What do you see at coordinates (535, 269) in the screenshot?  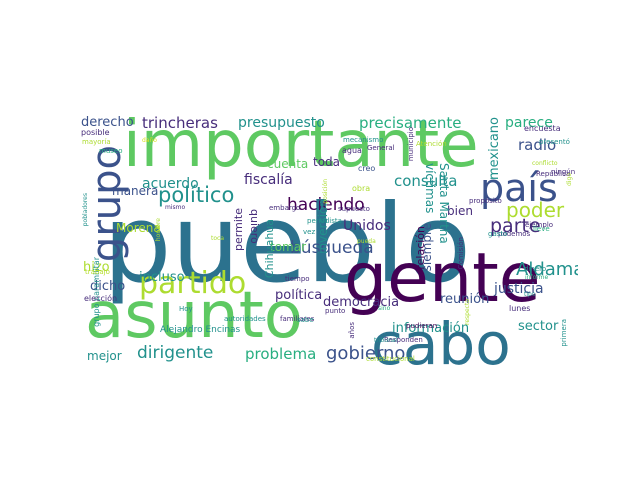 I see `word-dinero: dinero` at bounding box center [535, 269].